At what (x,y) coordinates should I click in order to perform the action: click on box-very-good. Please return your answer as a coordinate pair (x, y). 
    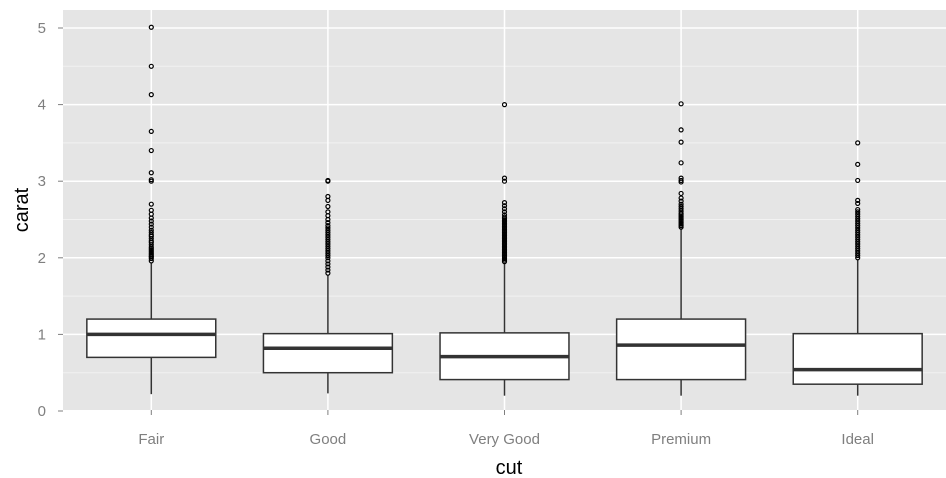
    Looking at the image, I should click on (504, 248).